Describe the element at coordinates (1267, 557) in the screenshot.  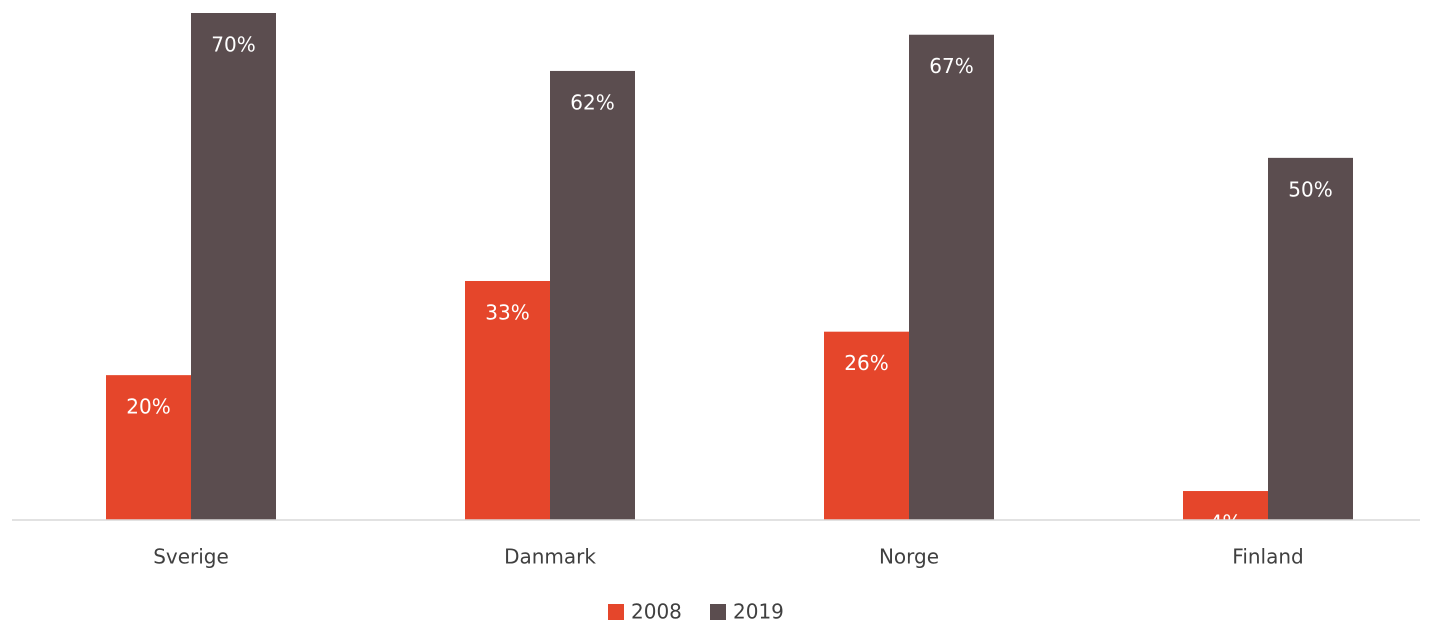
I see `x-tick-label: Finland` at that location.